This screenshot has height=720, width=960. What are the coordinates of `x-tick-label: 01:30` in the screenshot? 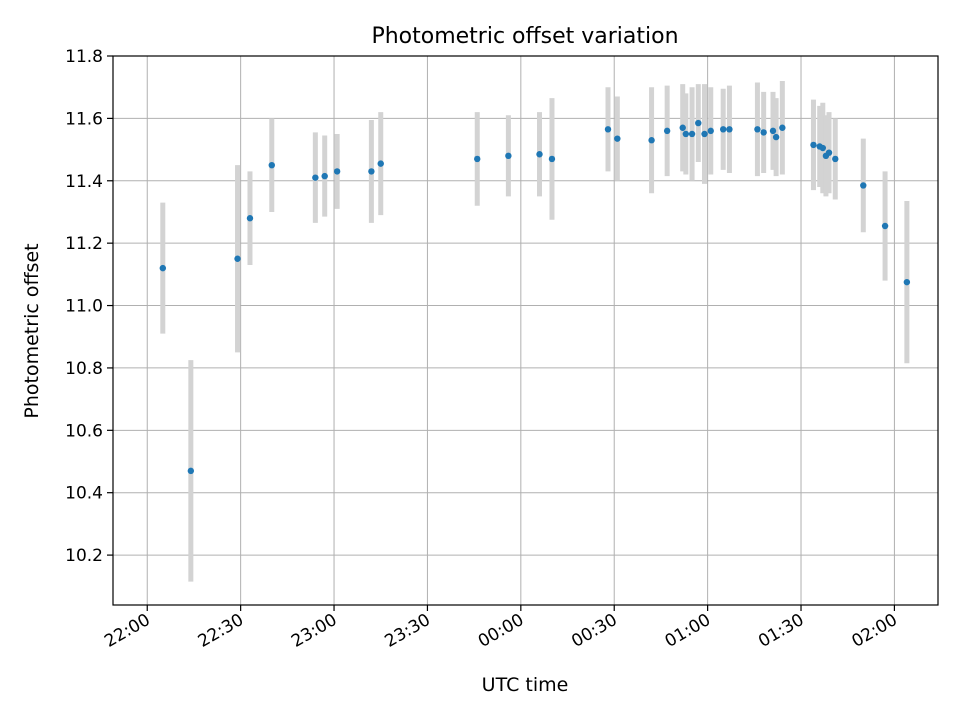 It's located at (781, 631).